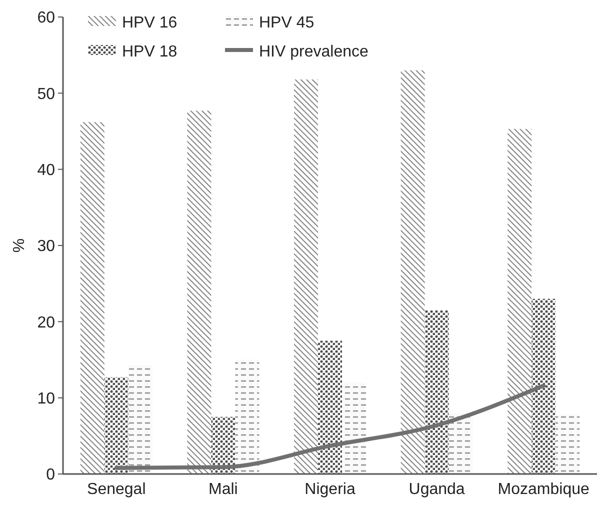  I want to click on legend-label: HPV 45, so click(286, 23).